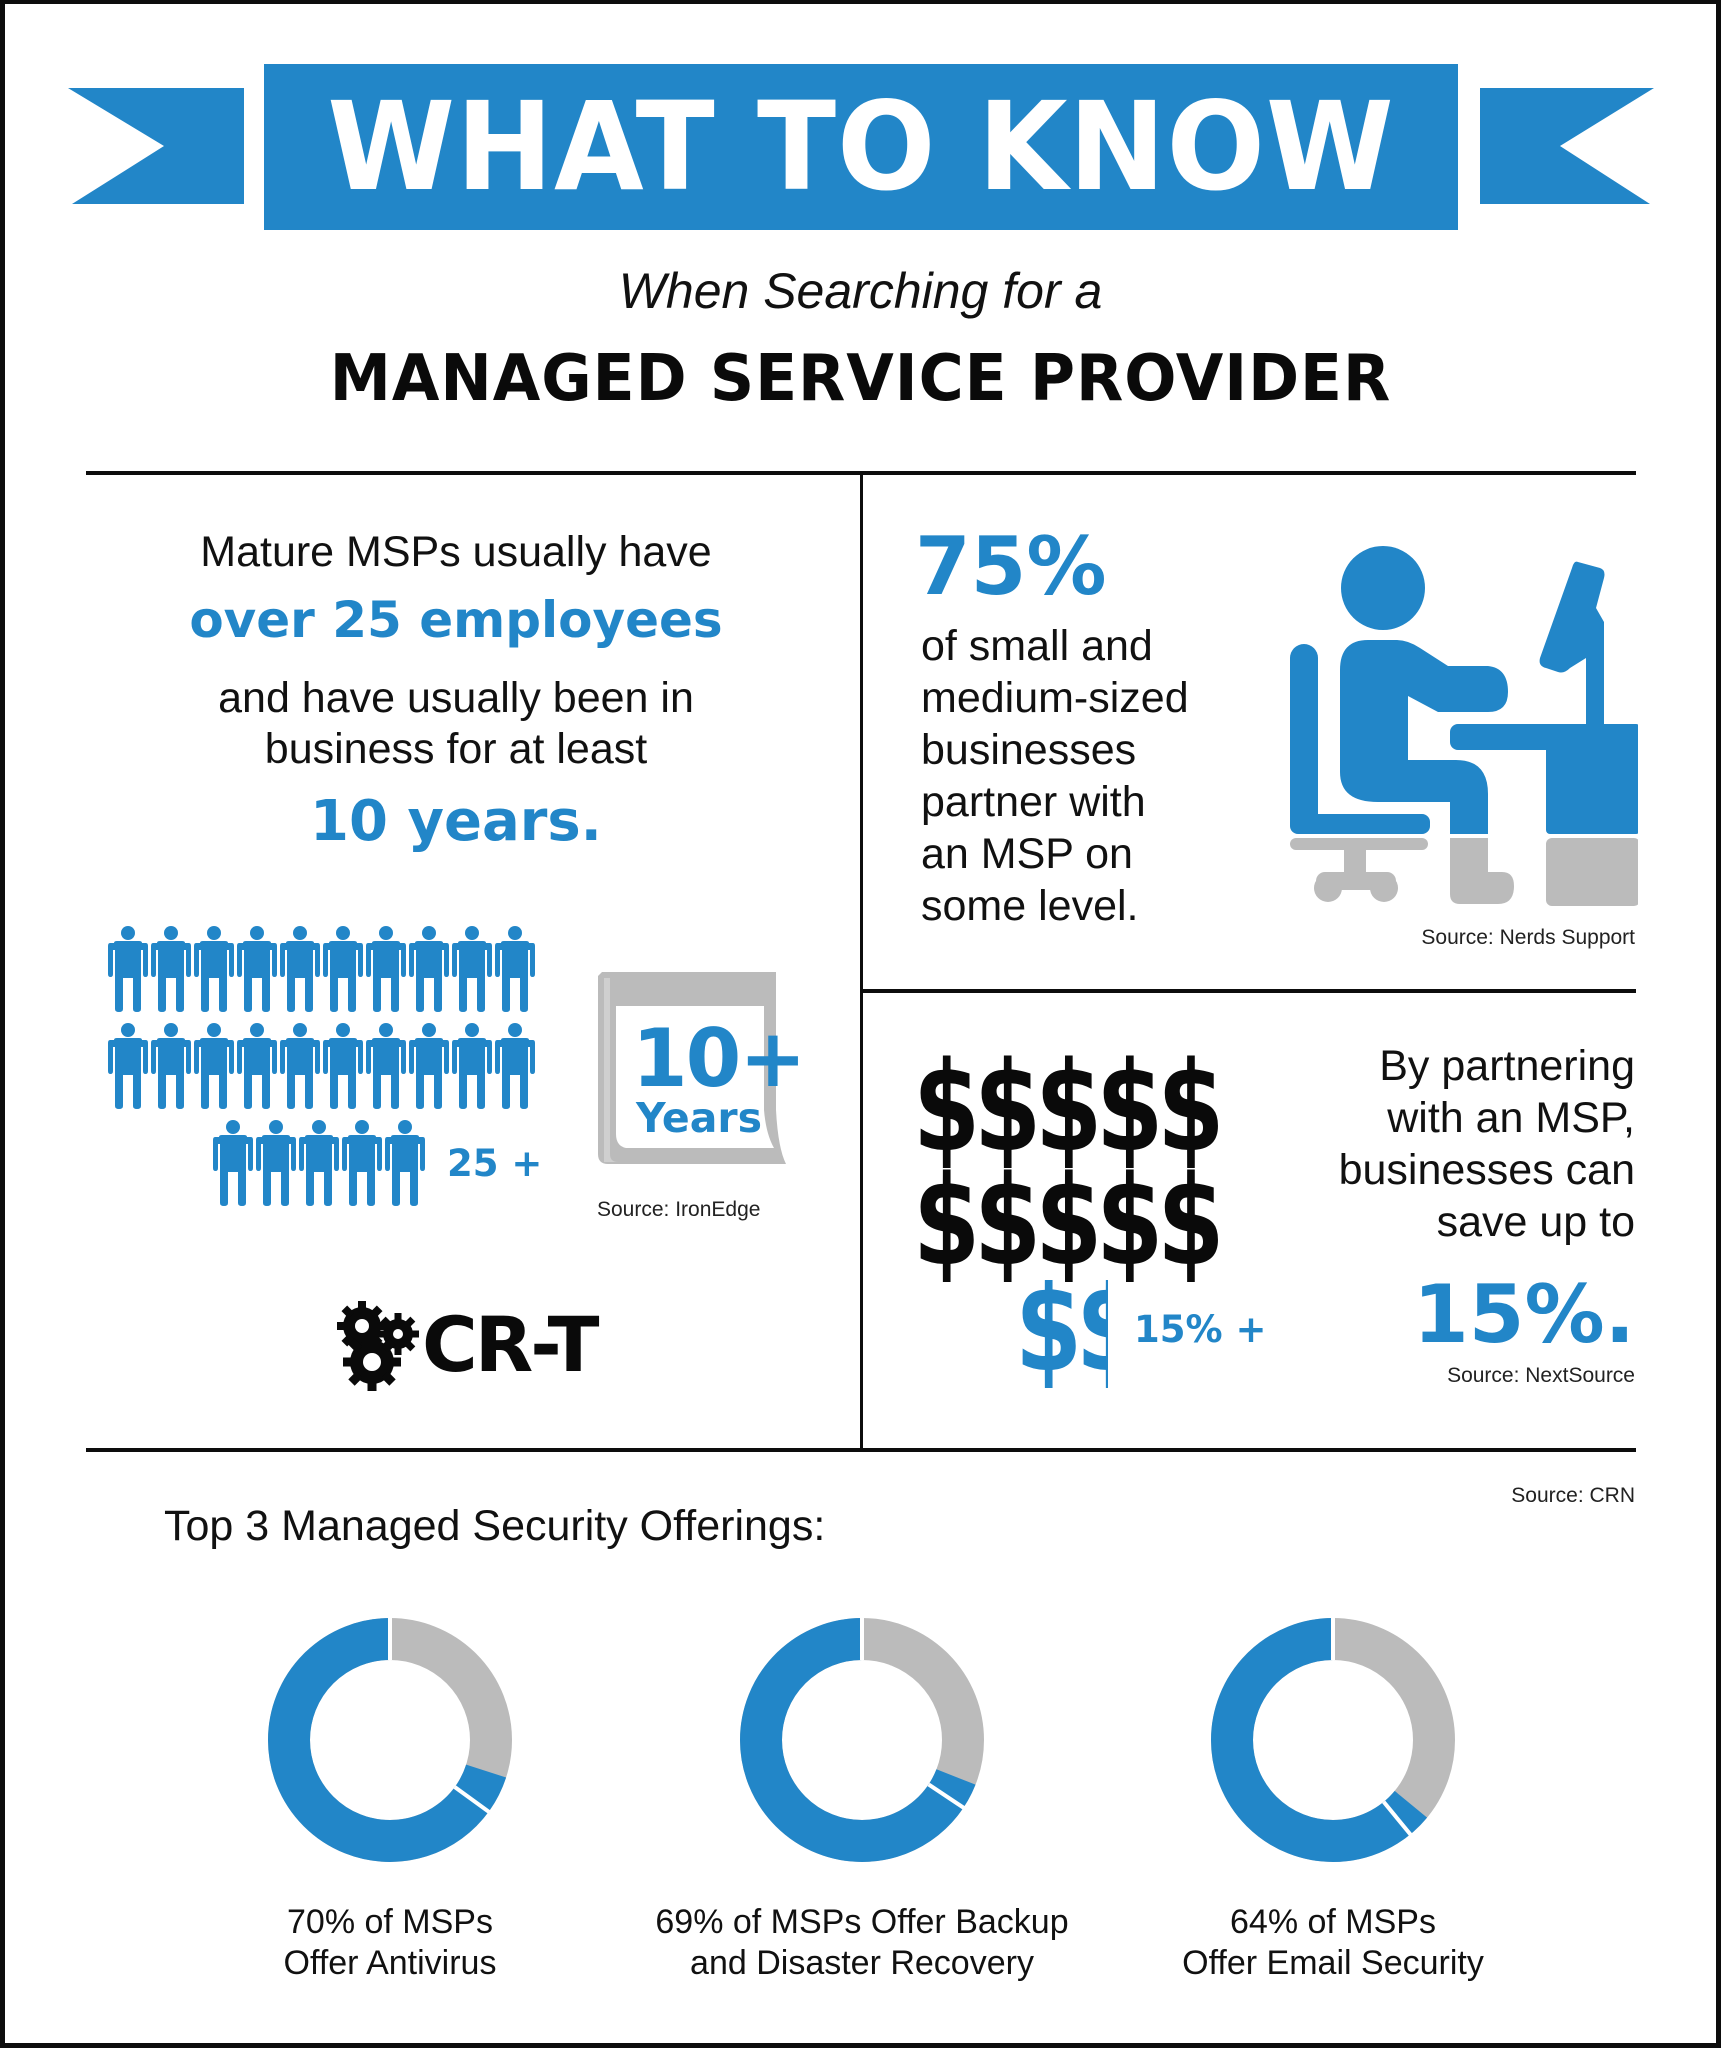 The height and width of the screenshot is (2048, 1721). I want to click on smb-line: businesses, so click(1029, 750).